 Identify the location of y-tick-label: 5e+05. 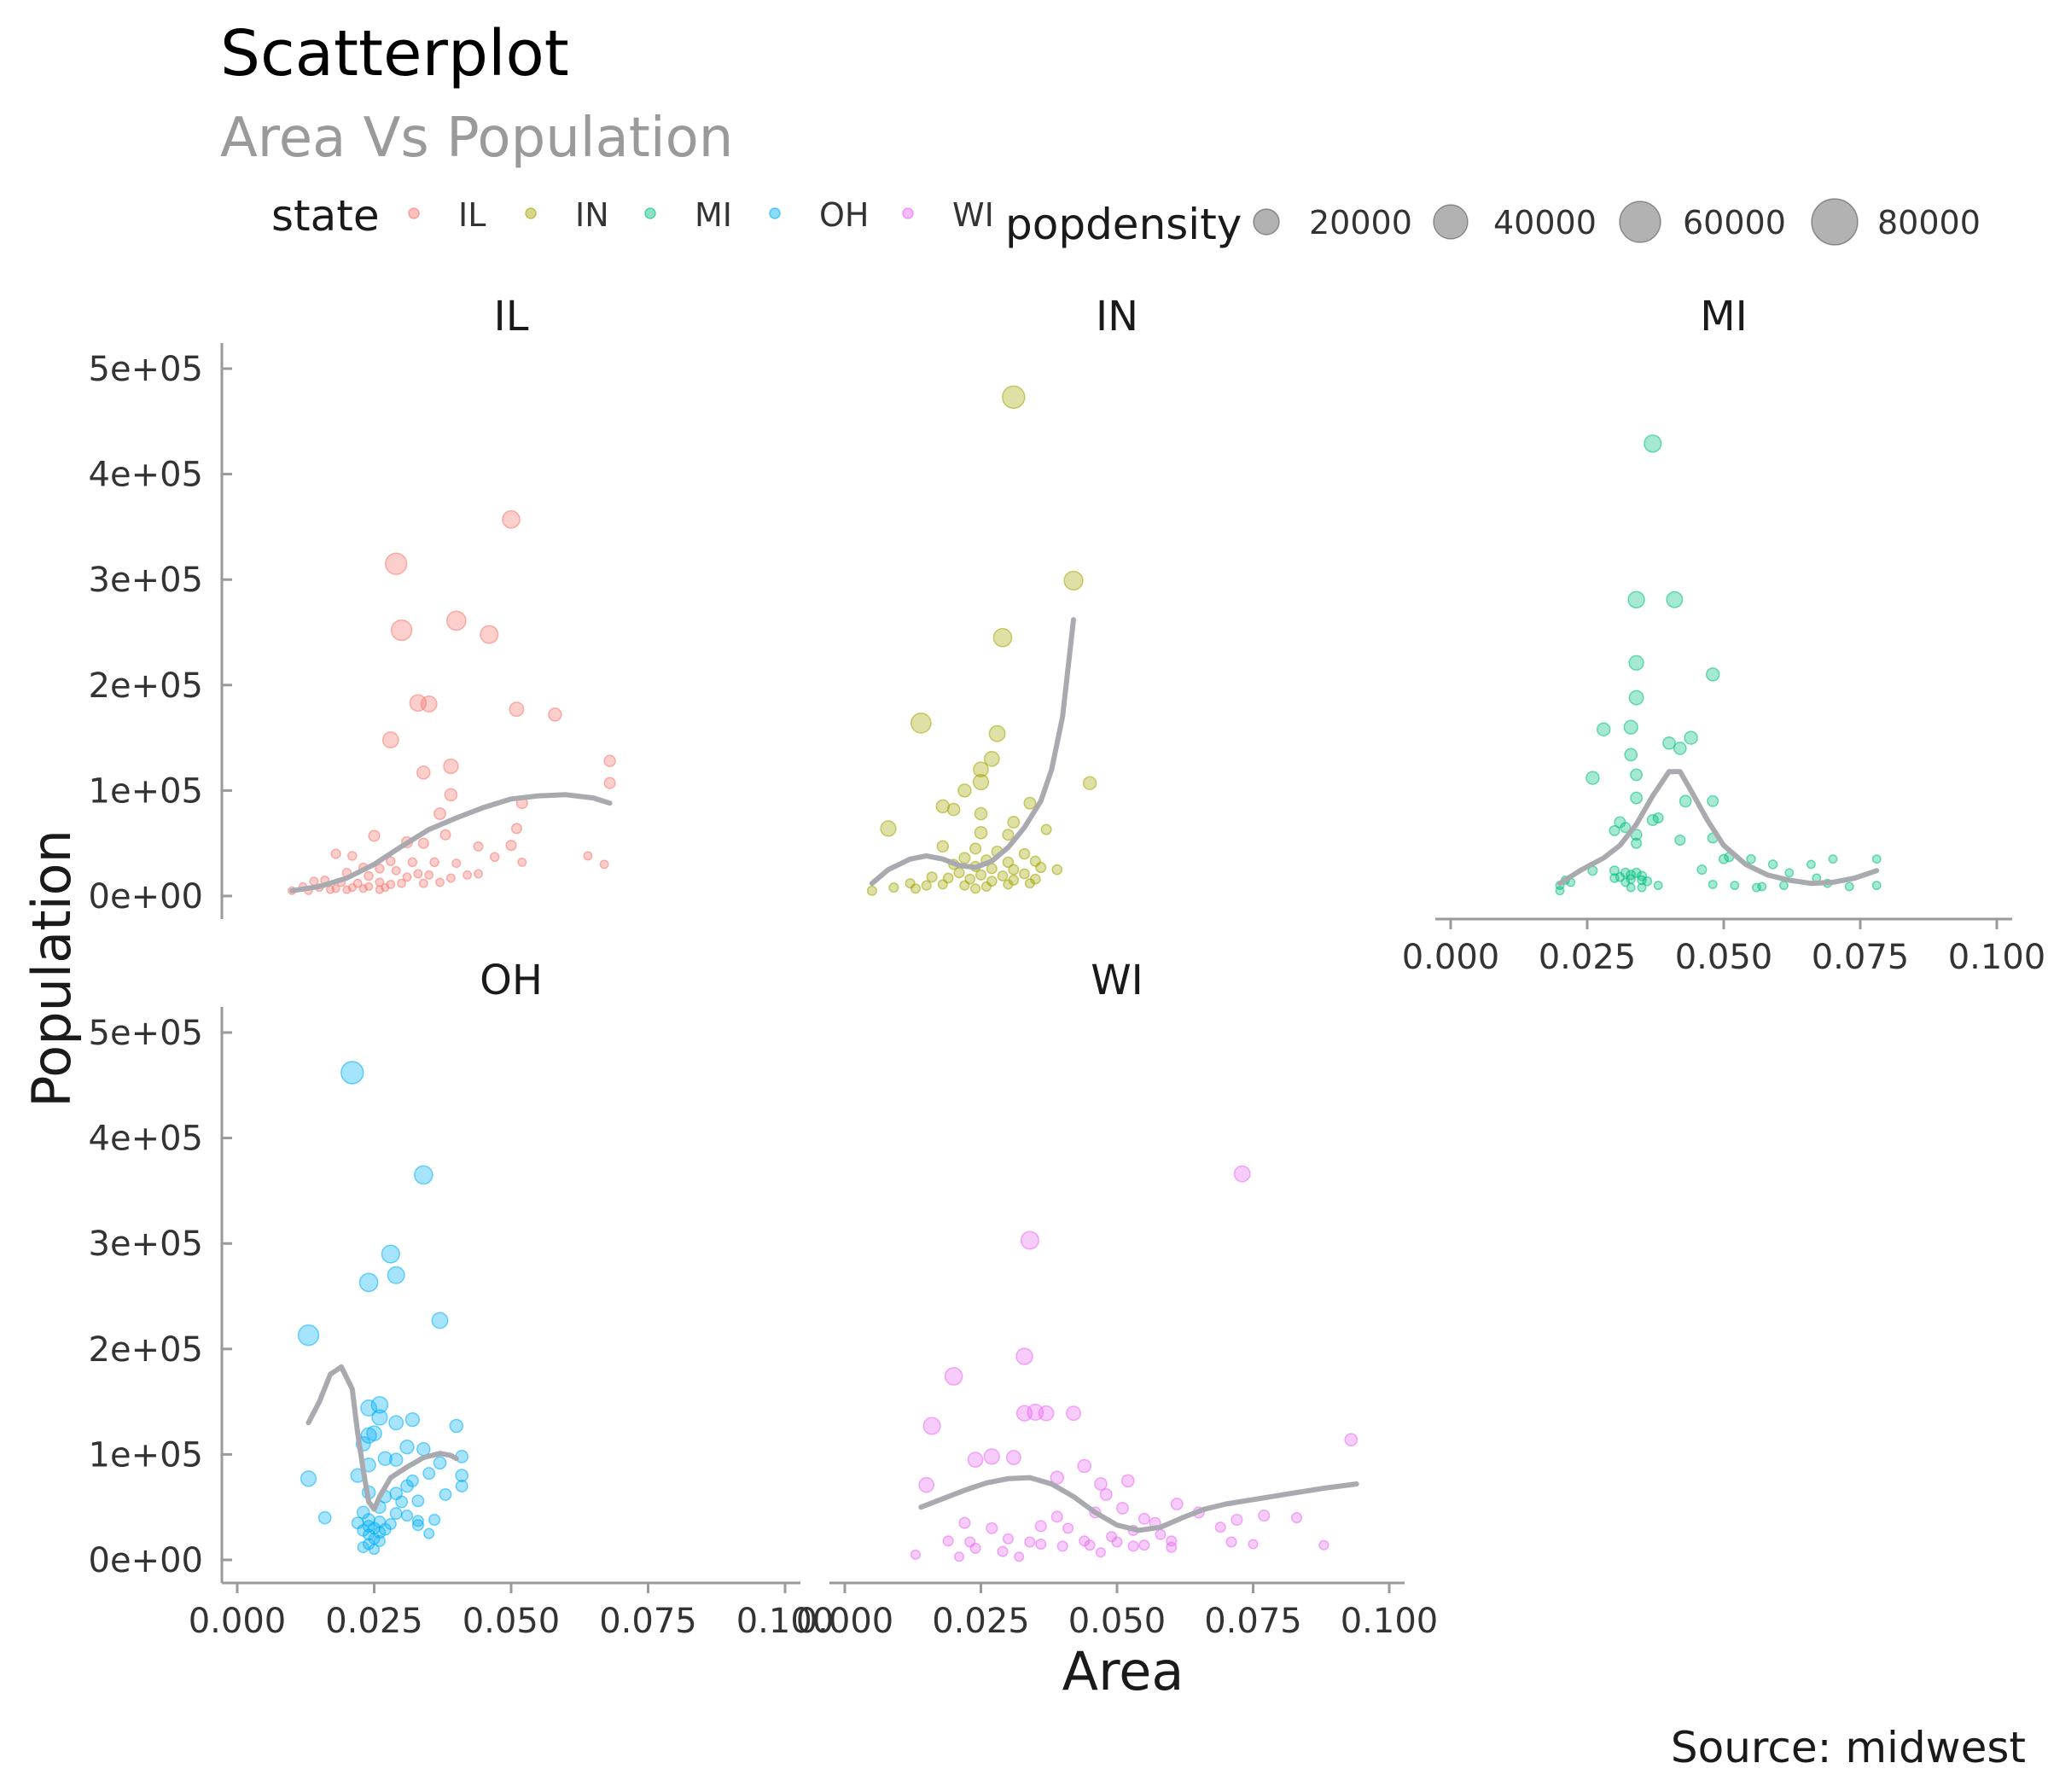
(146, 1033).